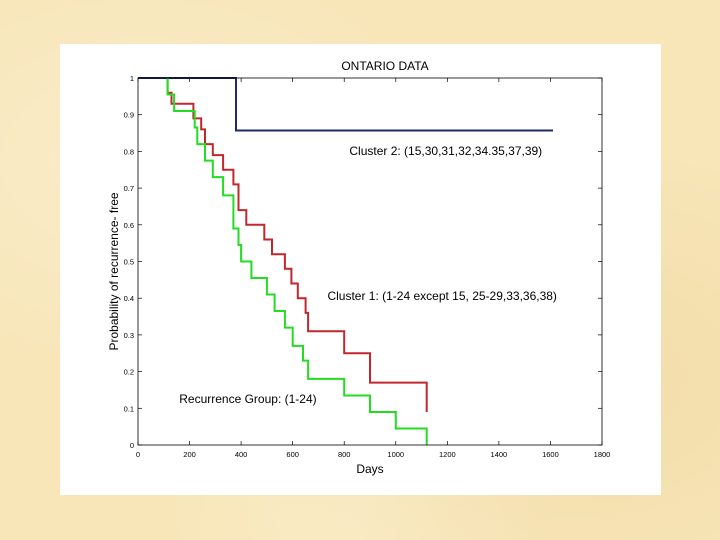  Describe the element at coordinates (129, 151) in the screenshot. I see `y-tick-label: 0.8` at that location.